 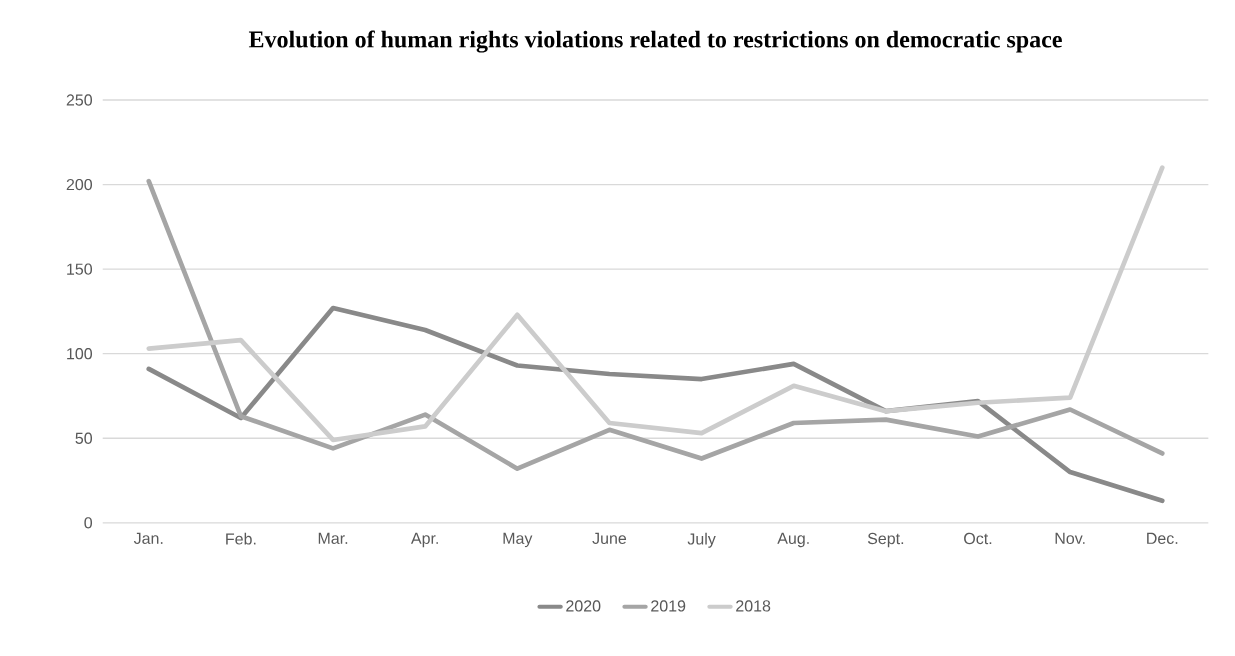 What do you see at coordinates (885, 540) in the screenshot?
I see `x-tick-label: Sept.` at bounding box center [885, 540].